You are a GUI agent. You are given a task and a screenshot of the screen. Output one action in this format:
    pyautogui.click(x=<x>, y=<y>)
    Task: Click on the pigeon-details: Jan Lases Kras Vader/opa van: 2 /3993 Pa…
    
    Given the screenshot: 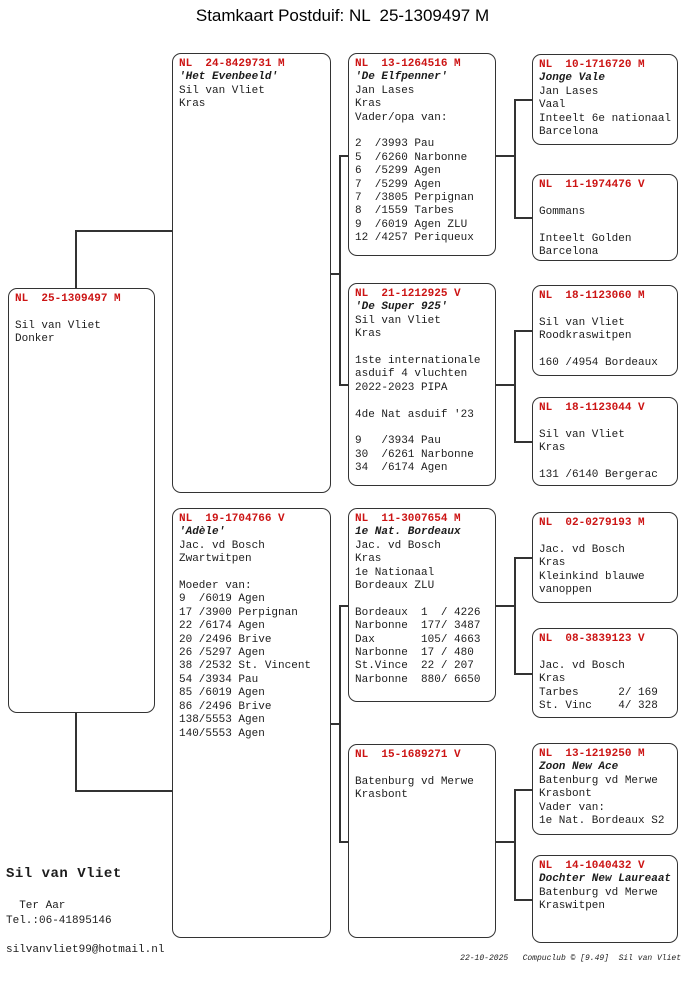 What is the action you would take?
    pyautogui.click(x=414, y=164)
    